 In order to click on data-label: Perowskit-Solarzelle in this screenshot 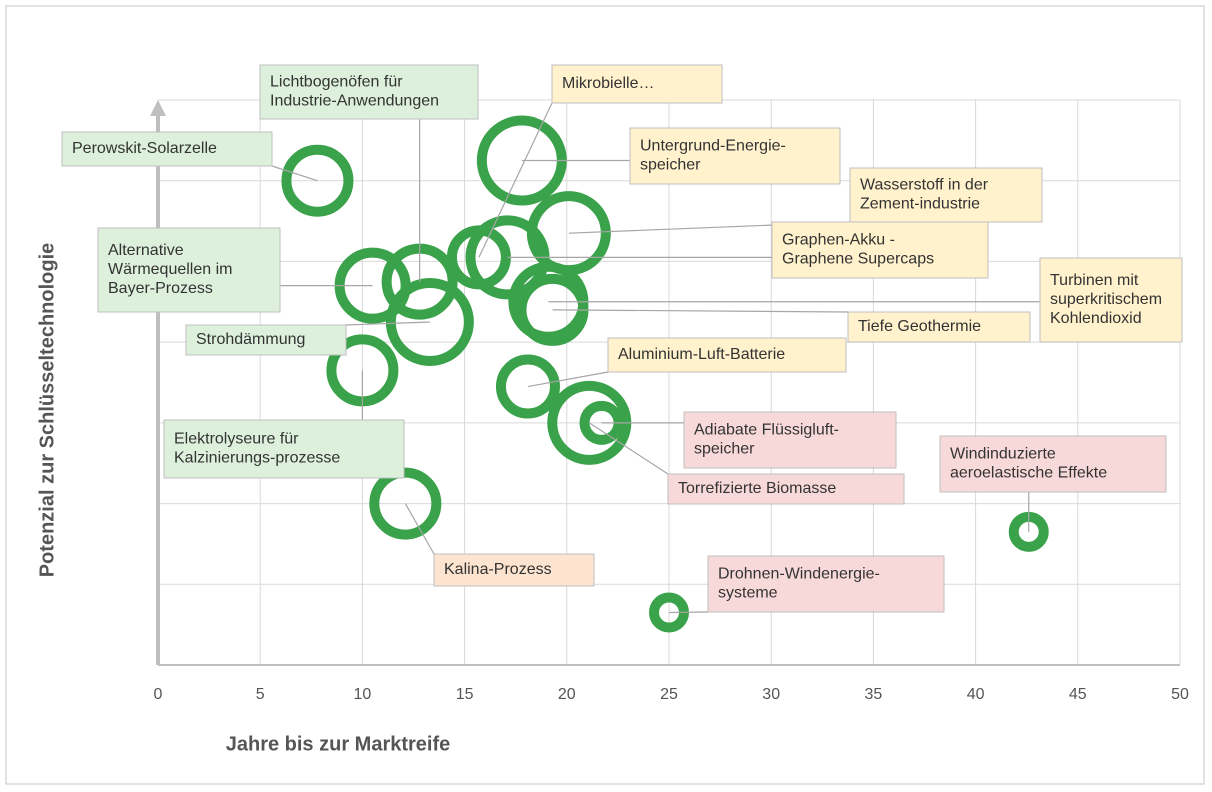, I will do `click(167, 149)`.